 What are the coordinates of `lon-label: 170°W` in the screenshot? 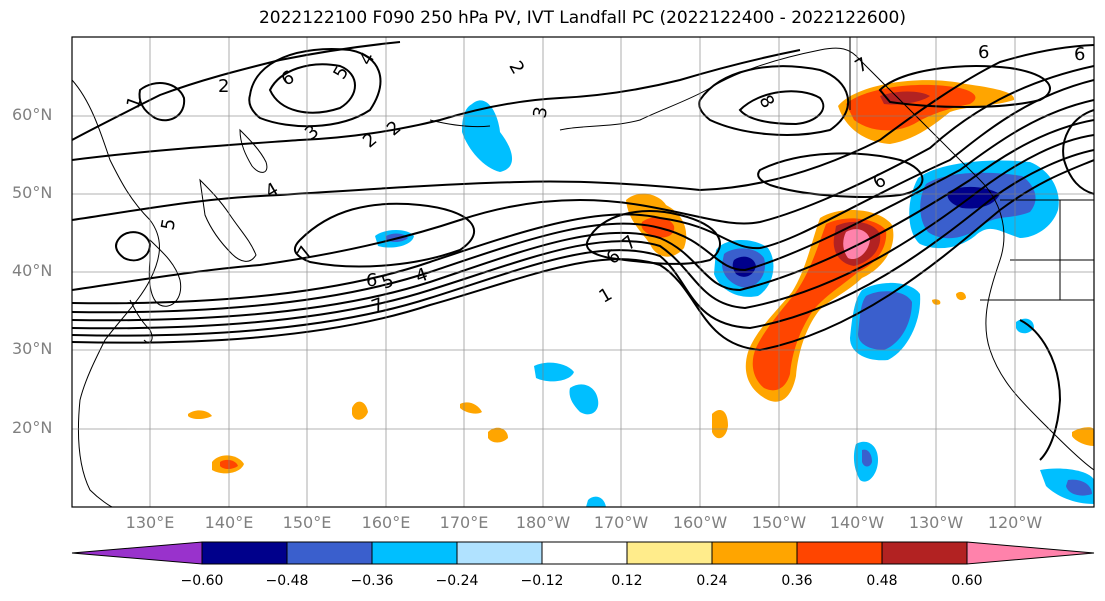 It's located at (621, 522).